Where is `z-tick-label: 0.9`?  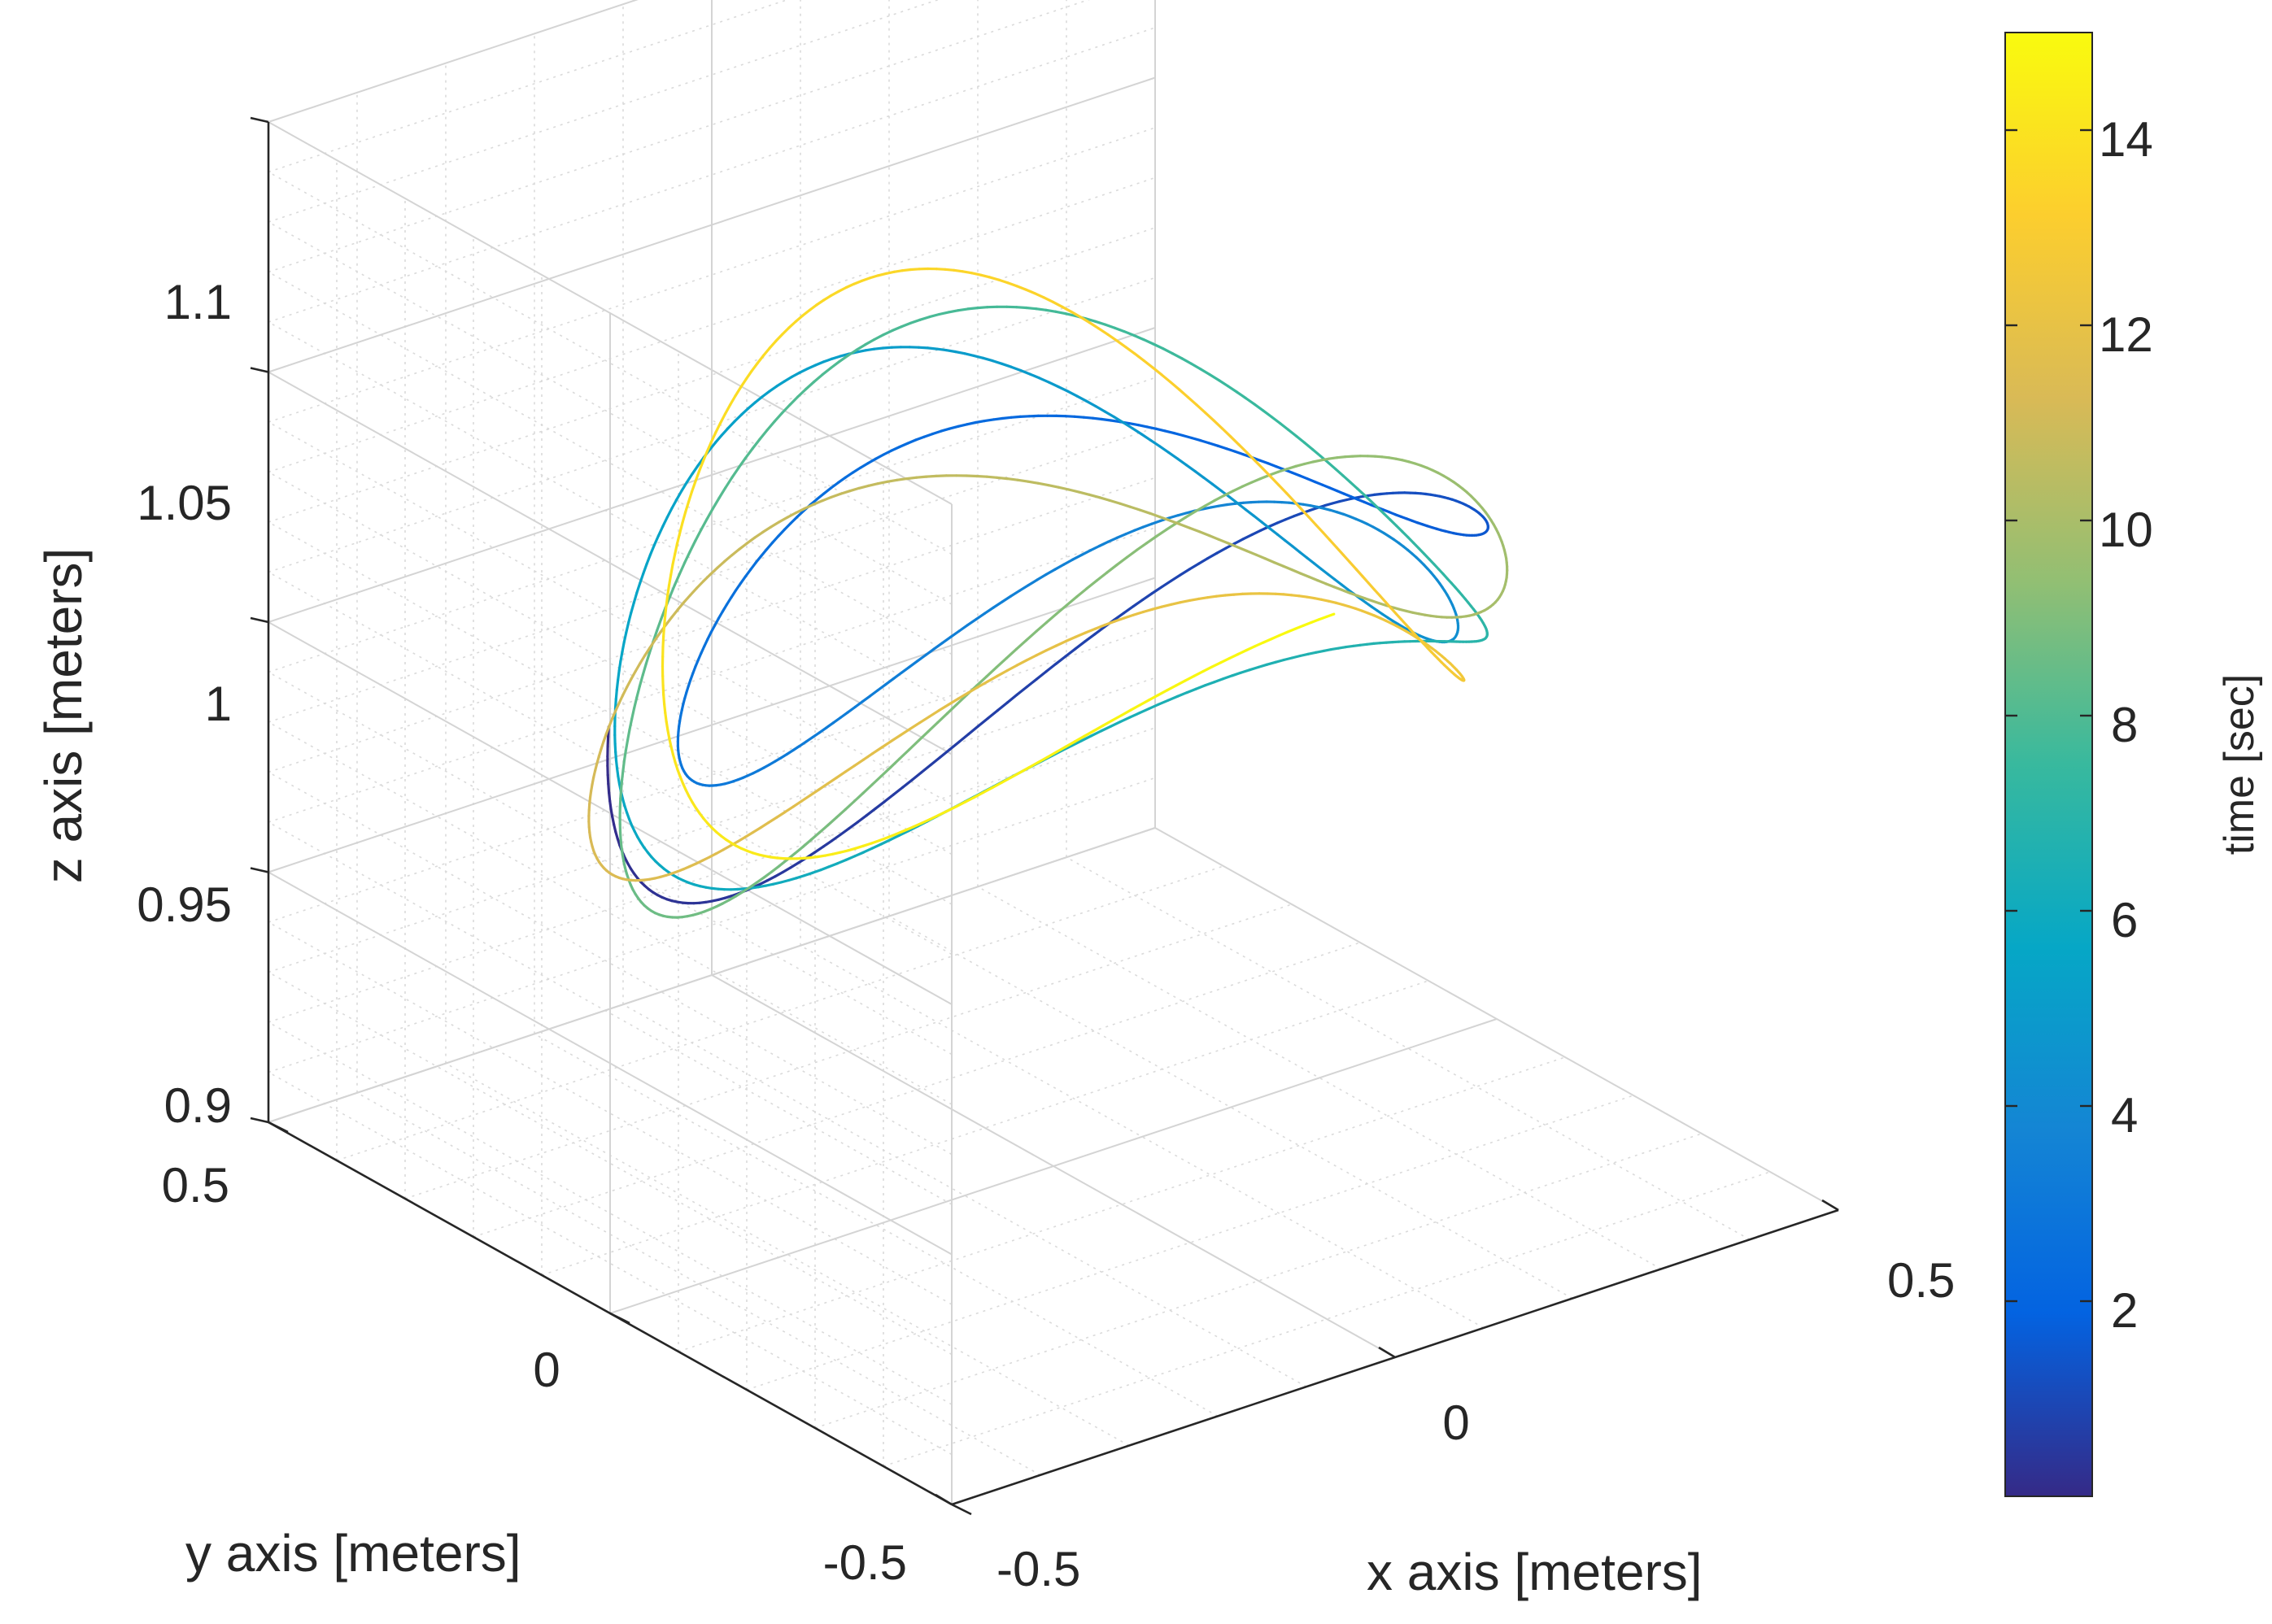
z-tick-label: 0.9 is located at coordinates (198, 1105).